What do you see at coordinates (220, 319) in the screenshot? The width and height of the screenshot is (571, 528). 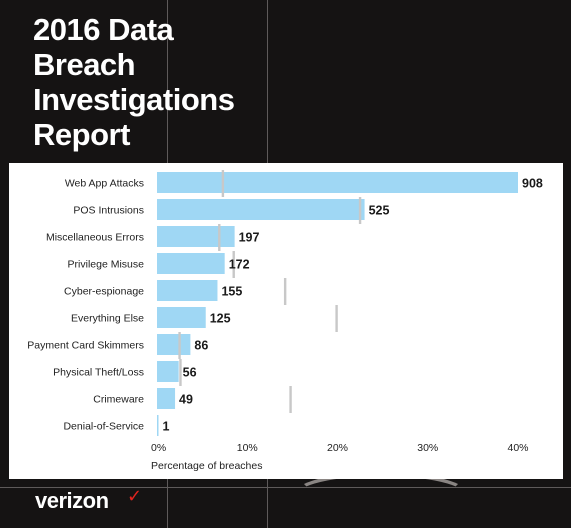 I see `data-label: 125` at bounding box center [220, 319].